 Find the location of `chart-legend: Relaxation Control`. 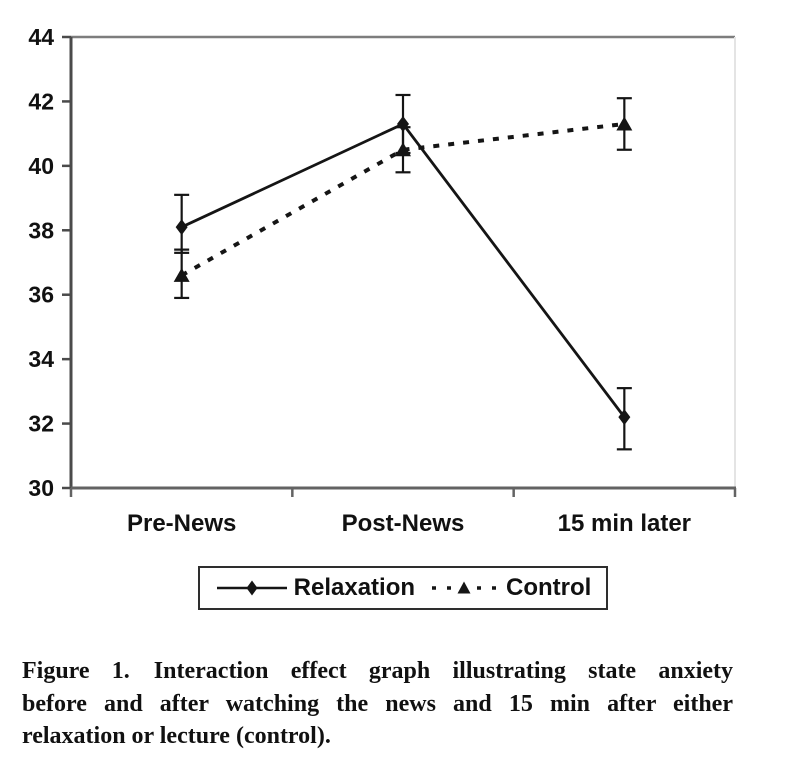

chart-legend: Relaxation Control is located at coordinates (403, 588).